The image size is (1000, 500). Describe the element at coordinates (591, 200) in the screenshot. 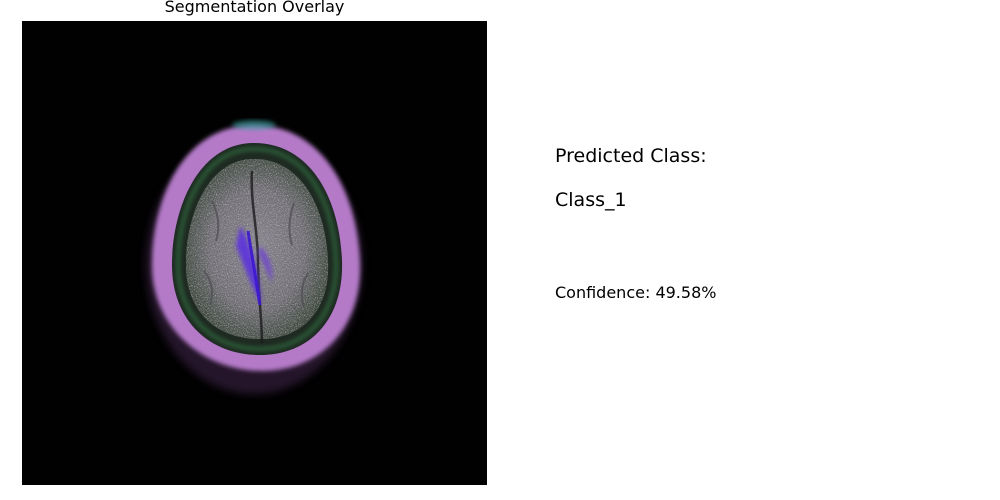

I see `predicted-class-value: Class_1` at that location.